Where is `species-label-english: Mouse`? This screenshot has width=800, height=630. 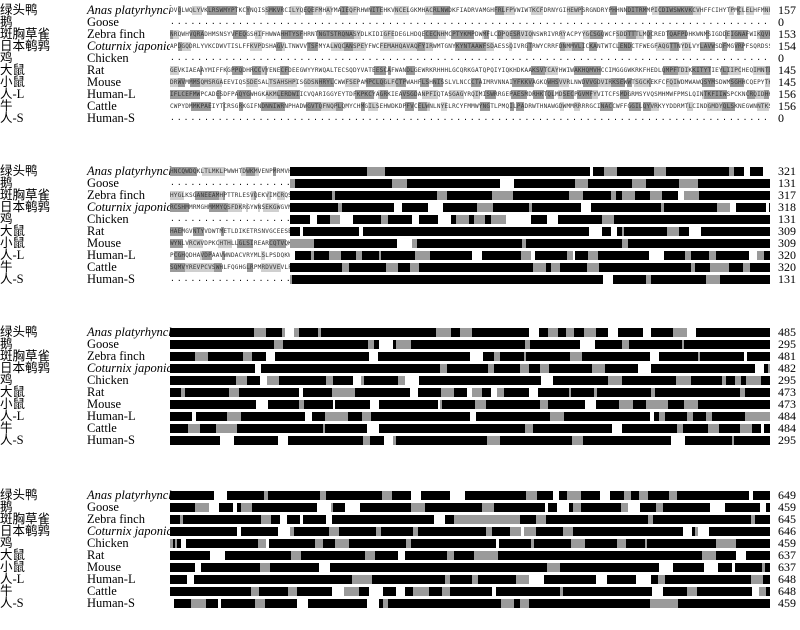
species-label-english: Mouse is located at coordinates (104, 243).